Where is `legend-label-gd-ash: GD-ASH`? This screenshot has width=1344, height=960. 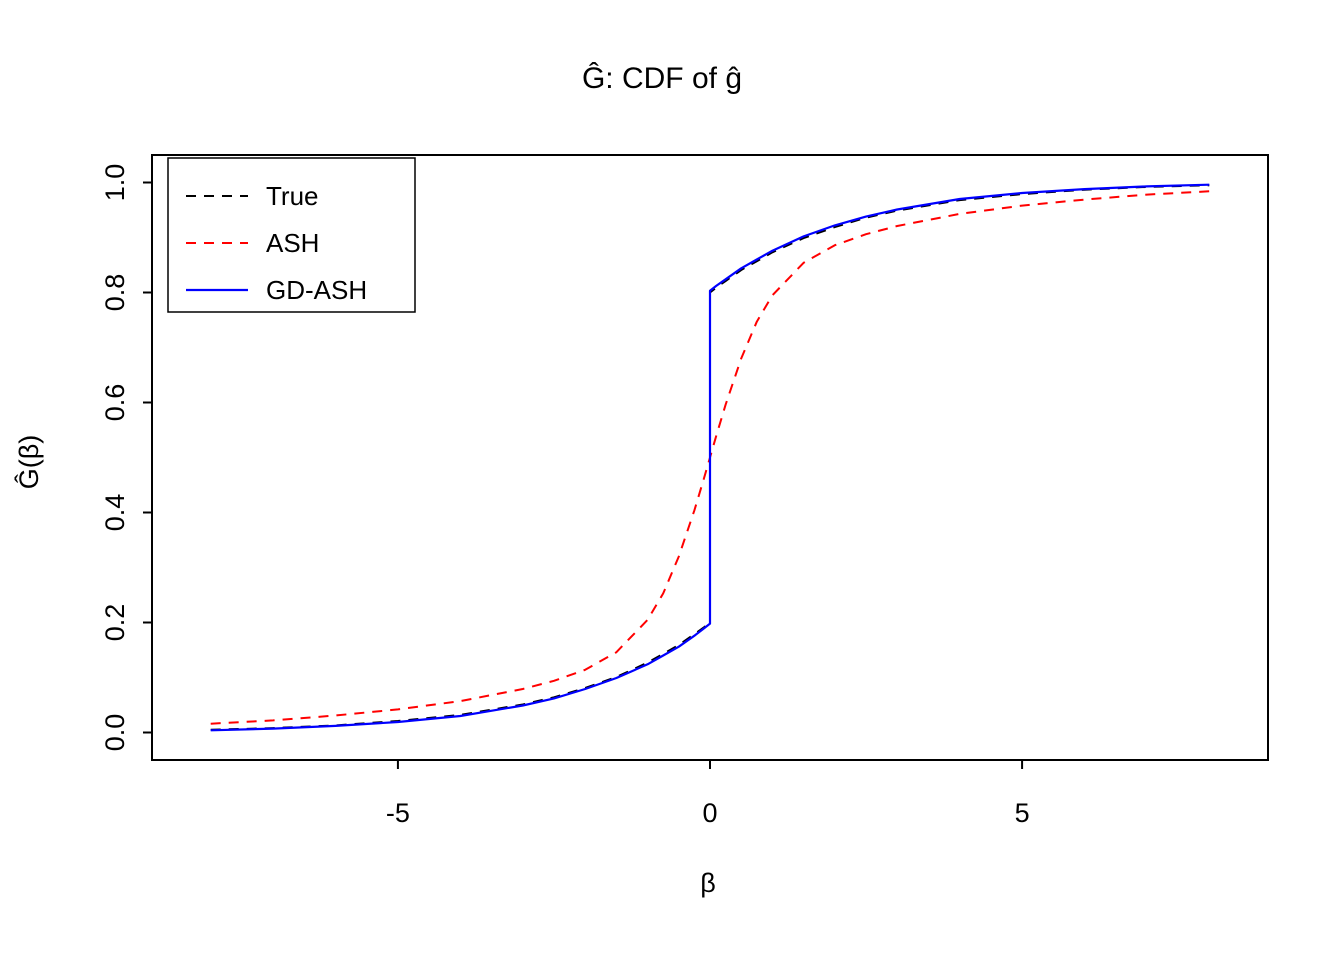
legend-label-gd-ash: GD-ASH is located at coordinates (316, 290).